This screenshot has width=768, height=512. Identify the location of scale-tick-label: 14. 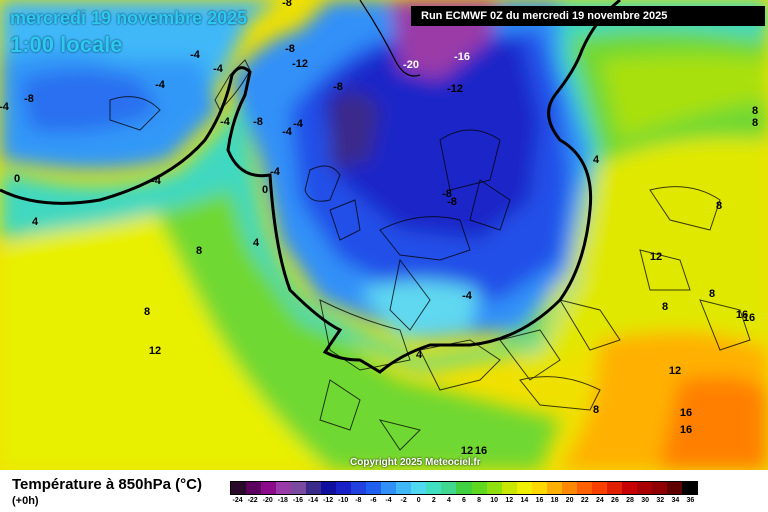
(524, 500).